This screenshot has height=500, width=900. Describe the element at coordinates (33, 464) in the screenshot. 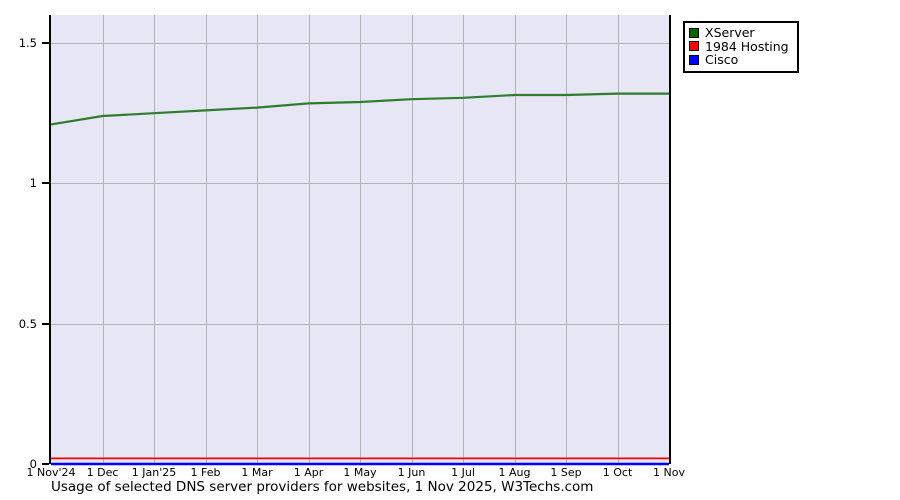

I see `y-tick-label: 0` at that location.